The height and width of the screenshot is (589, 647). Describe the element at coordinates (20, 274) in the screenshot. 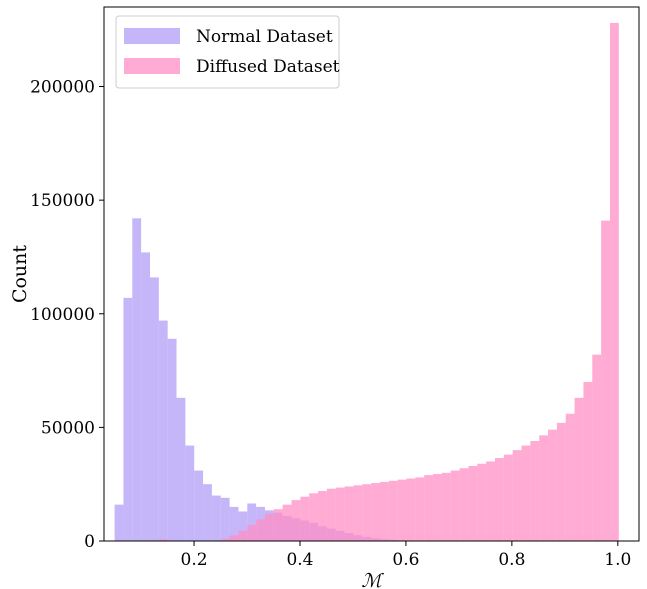

I see `y-axis-label: Count` at that location.